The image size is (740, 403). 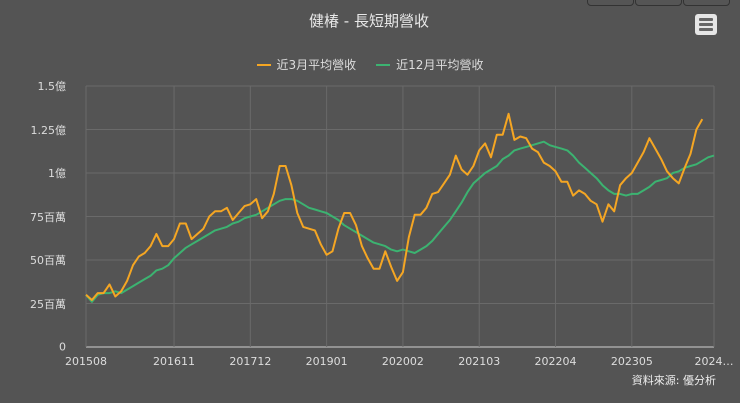 I want to click on x-tick-label: 201901, so click(x=326, y=361).